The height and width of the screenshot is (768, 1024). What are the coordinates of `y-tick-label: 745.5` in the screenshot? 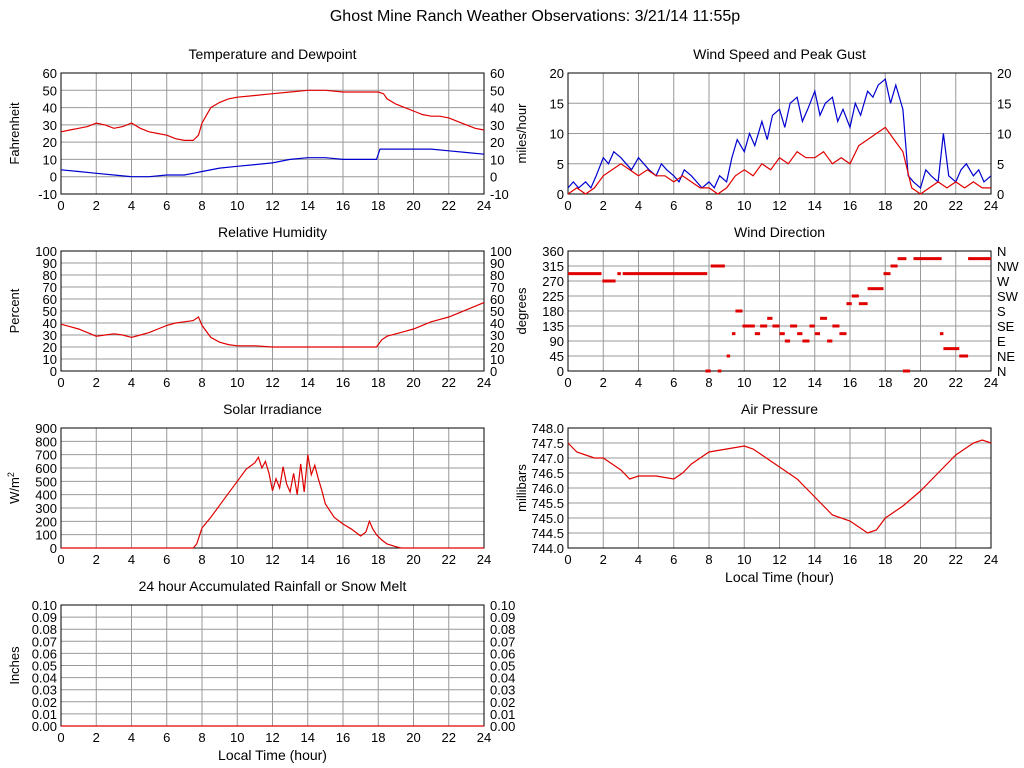 It's located at (547, 503).